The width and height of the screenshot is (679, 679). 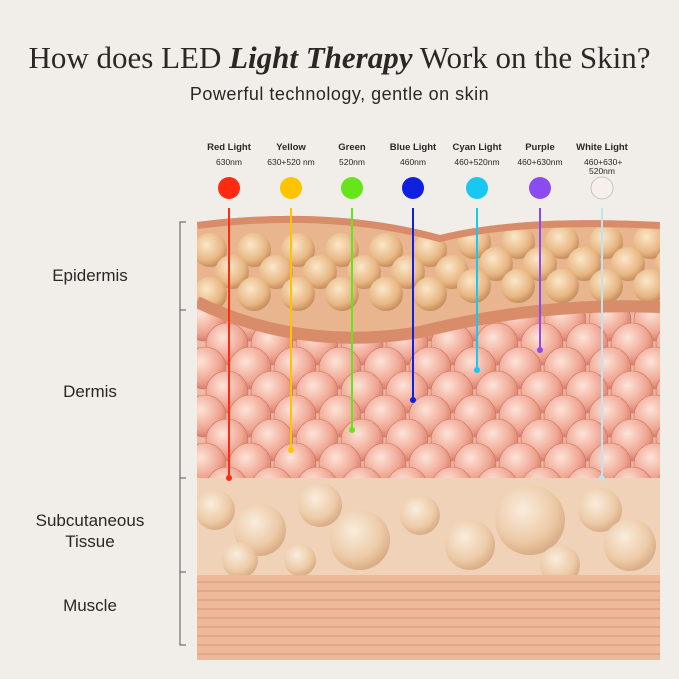 What do you see at coordinates (90, 275) in the screenshot?
I see `layer-label-epidermis: Epidermis` at bounding box center [90, 275].